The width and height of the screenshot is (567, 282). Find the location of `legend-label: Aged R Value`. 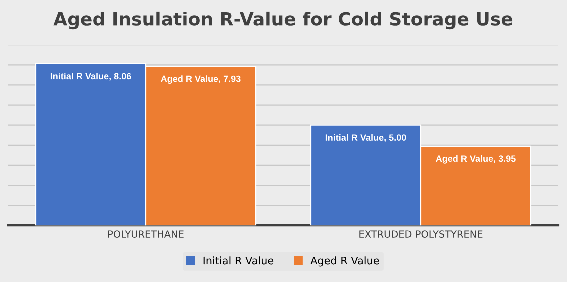

legend-label: Aged R Value is located at coordinates (345, 261).